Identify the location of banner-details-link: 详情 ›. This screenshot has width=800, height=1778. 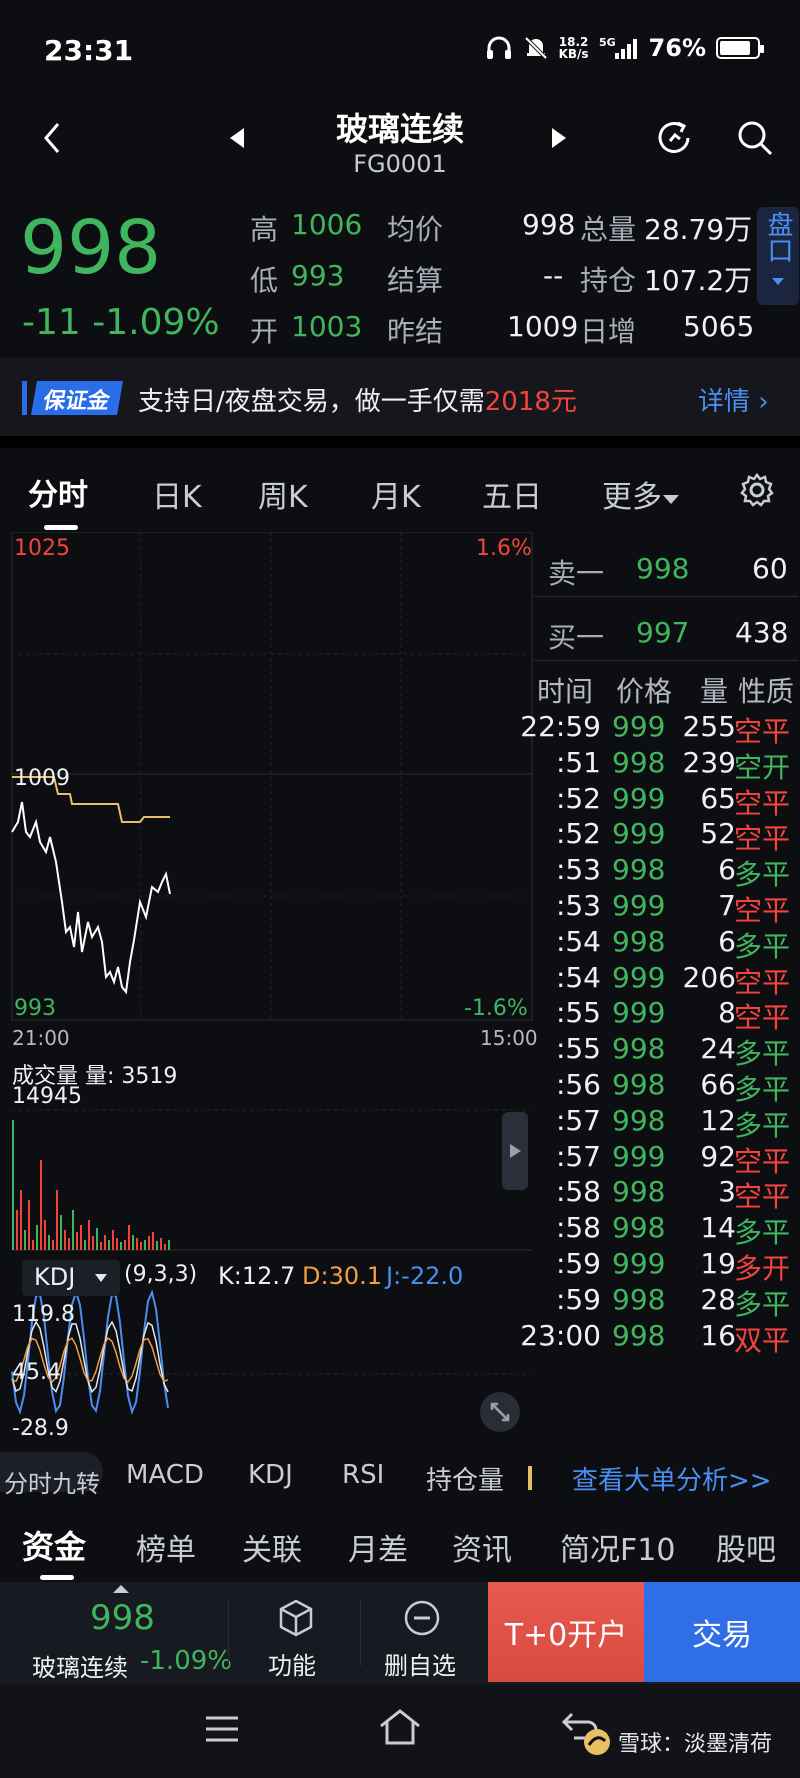
(733, 402).